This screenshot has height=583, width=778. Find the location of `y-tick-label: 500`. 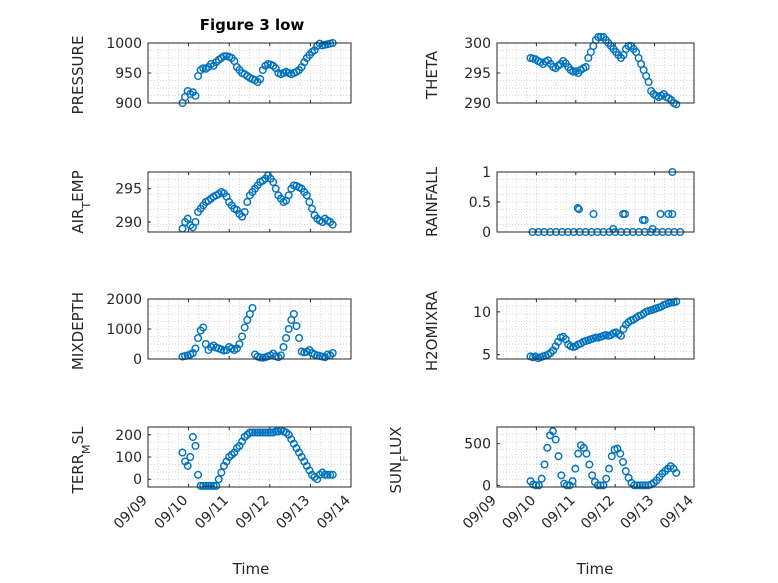

y-tick-label: 500 is located at coordinates (477, 445).